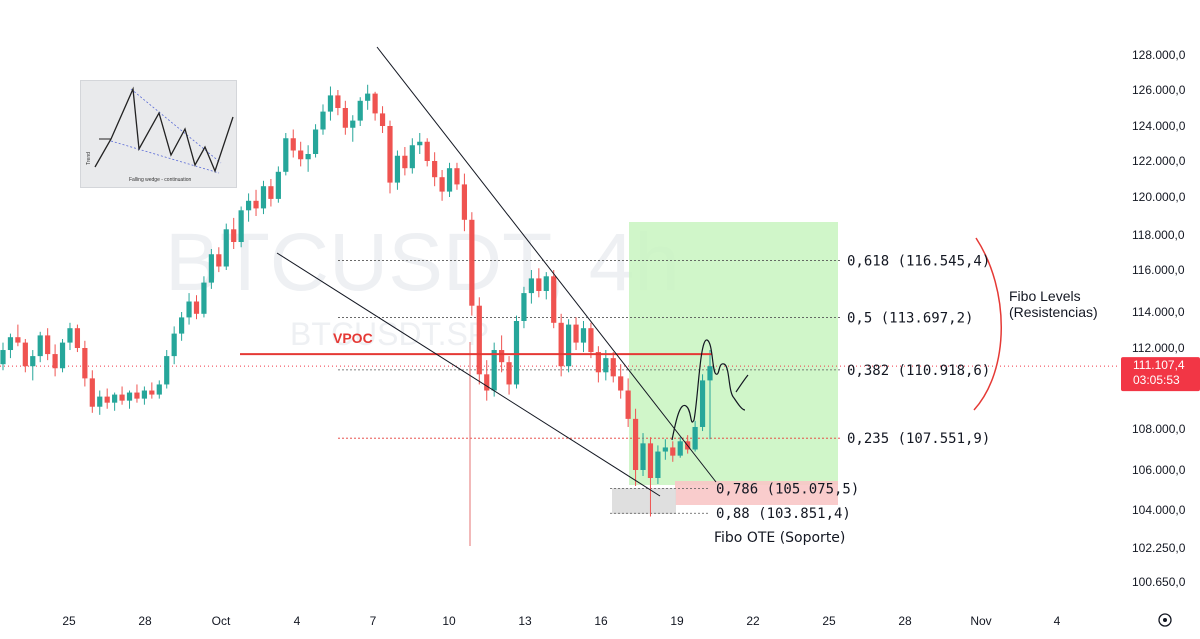 The height and width of the screenshot is (639, 1200). Describe the element at coordinates (708, 390) in the screenshot. I see `projection-path` at that location.